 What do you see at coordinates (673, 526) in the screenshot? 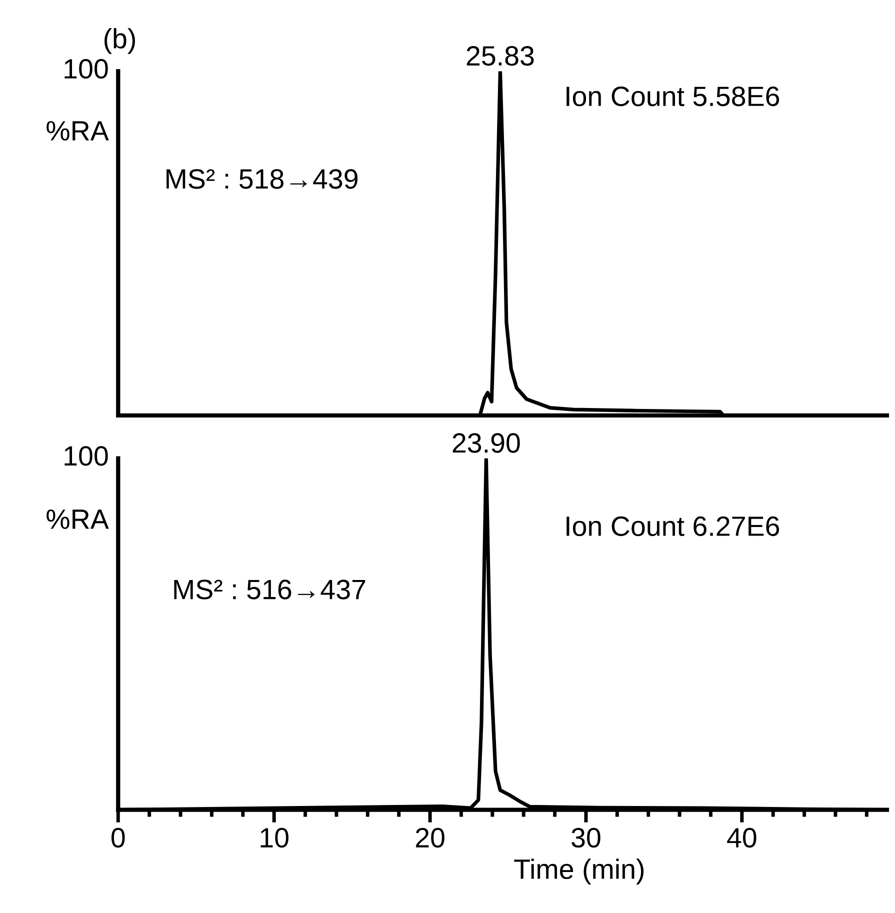
I see `annotation: Ion Count 6.27E6` at bounding box center [673, 526].